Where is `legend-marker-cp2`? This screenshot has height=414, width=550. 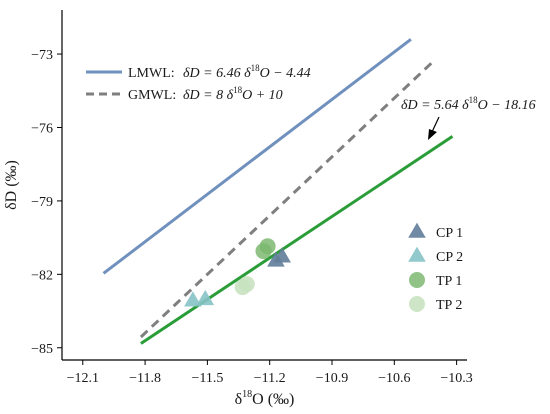 legend-marker-cp2 is located at coordinates (417, 254).